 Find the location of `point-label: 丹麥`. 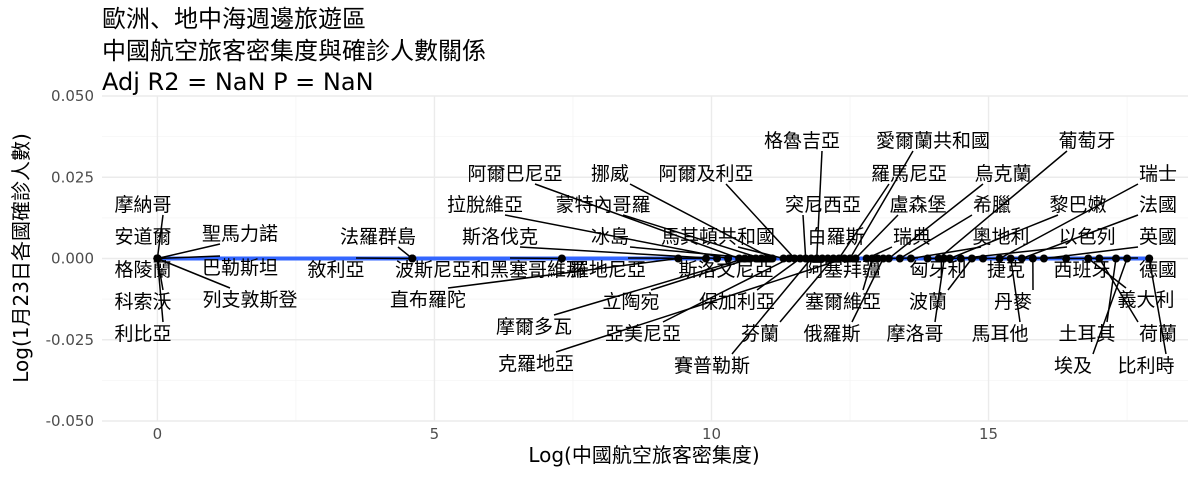

point-label: 丹麥 is located at coordinates (1013, 302).